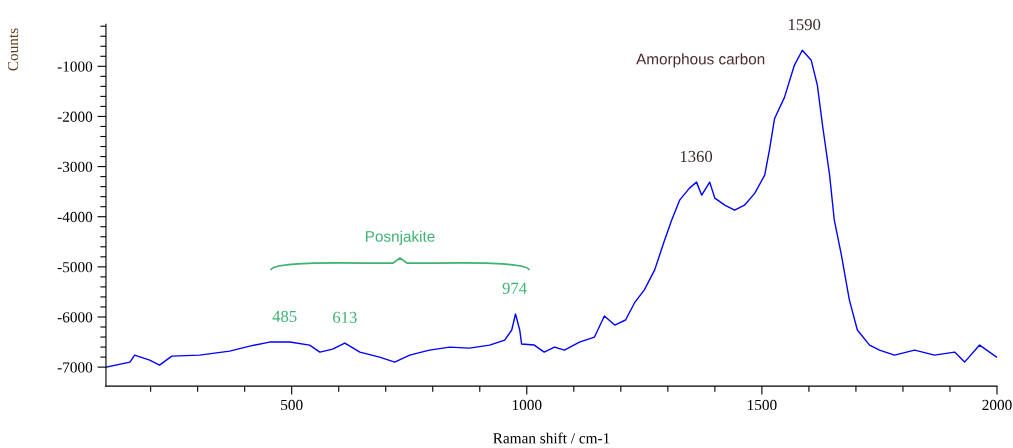 This screenshot has width=1013, height=448. Describe the element at coordinates (13, 49) in the screenshot. I see `y-axis-title: Counts` at that location.